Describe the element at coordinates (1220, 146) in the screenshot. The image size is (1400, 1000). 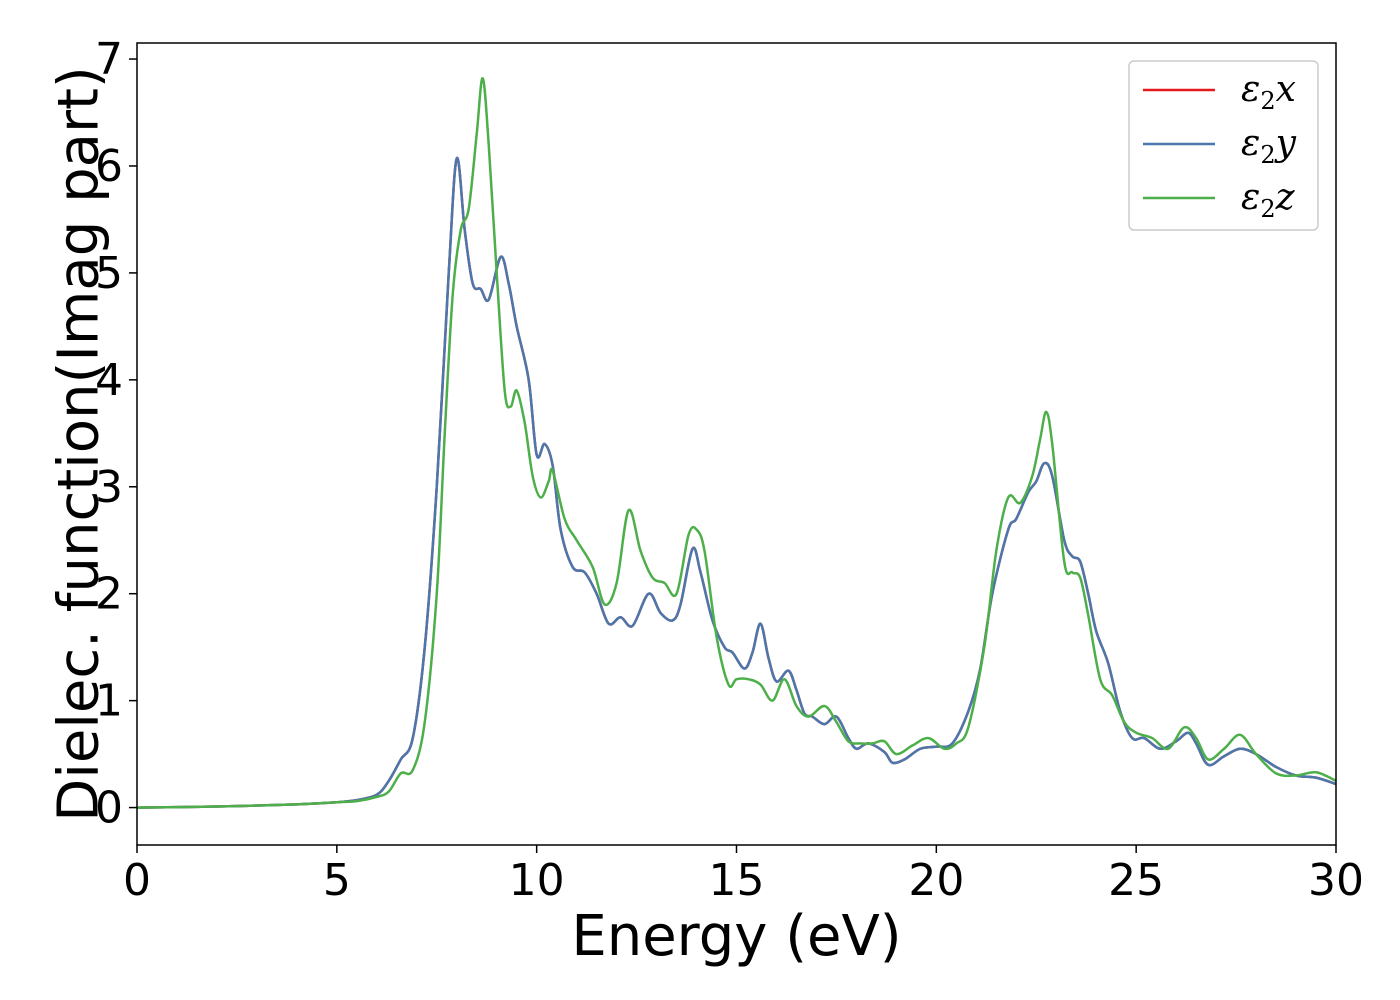
I see `legend-item-y: ε2y` at that location.